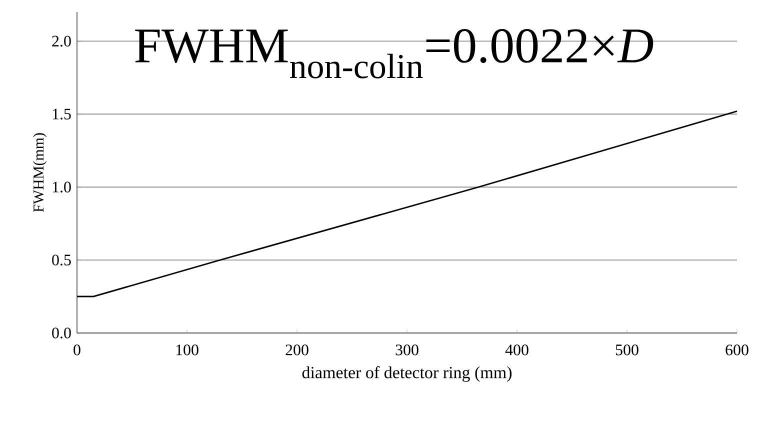 The height and width of the screenshot is (425, 757). Describe the element at coordinates (407, 350) in the screenshot. I see `x-tick-label: 300` at that location.